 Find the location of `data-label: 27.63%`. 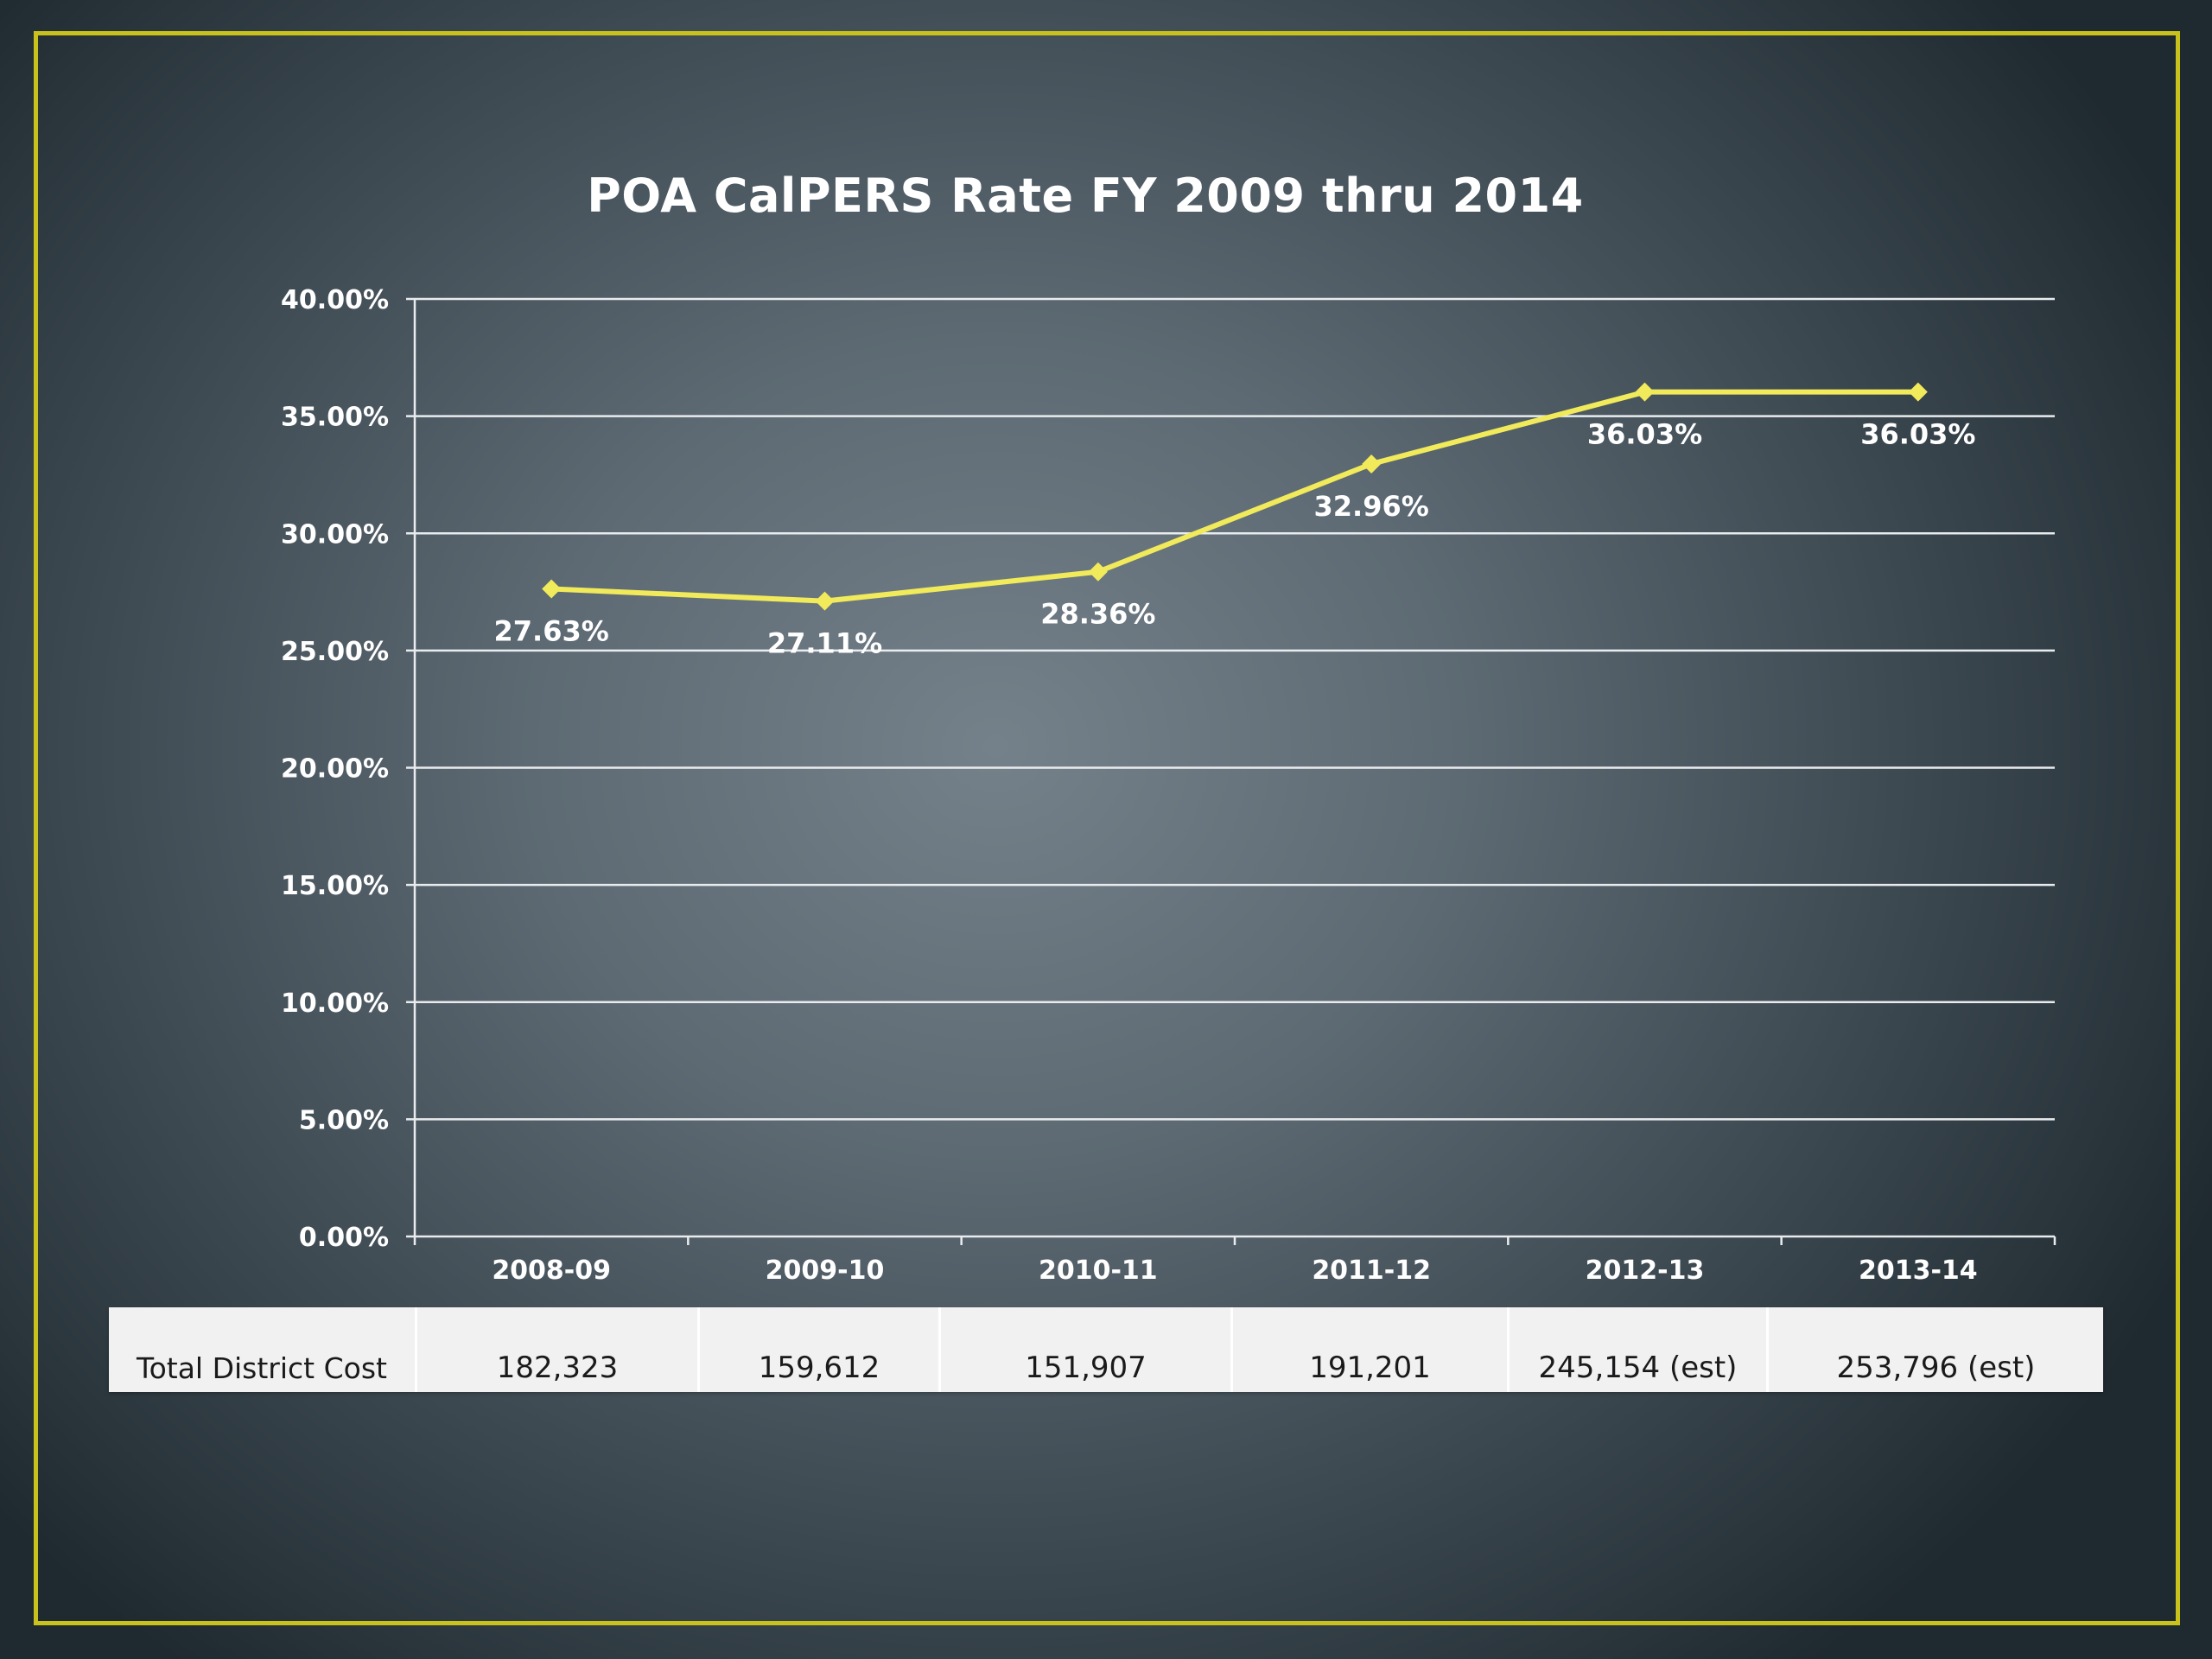

data-label: 27.63% is located at coordinates (551, 631).